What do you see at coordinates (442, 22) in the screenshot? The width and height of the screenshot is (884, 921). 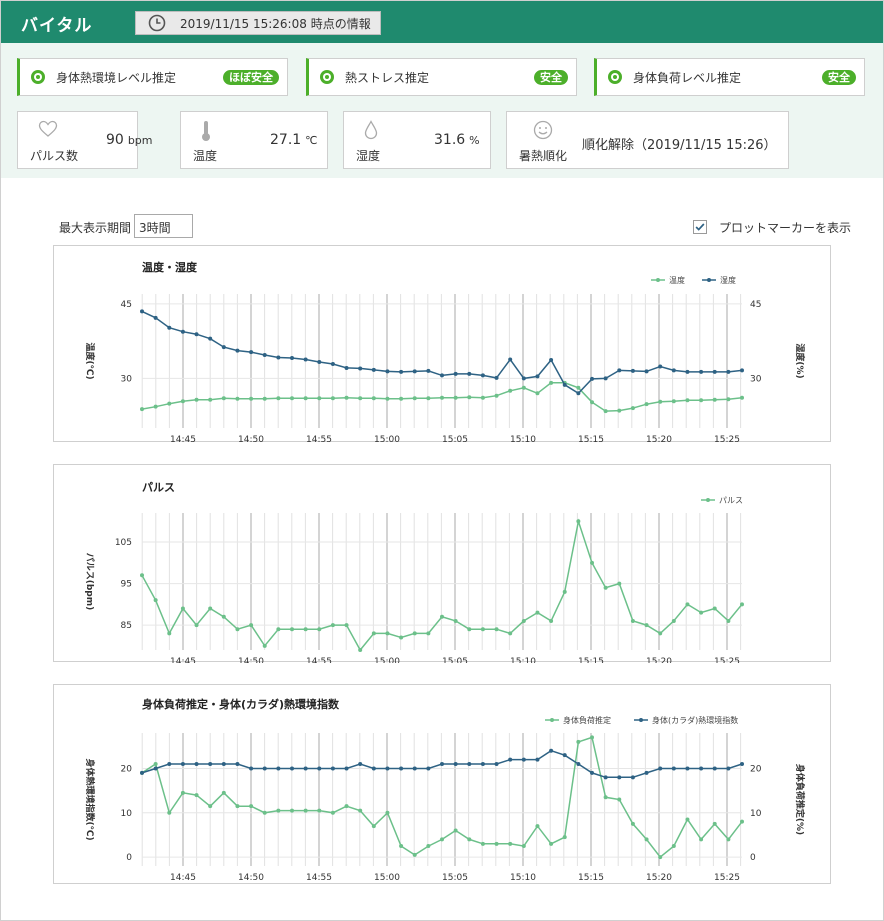 I see `header-bar: バイタル 2019/11/15 15:26:08 時点の情報` at bounding box center [442, 22].